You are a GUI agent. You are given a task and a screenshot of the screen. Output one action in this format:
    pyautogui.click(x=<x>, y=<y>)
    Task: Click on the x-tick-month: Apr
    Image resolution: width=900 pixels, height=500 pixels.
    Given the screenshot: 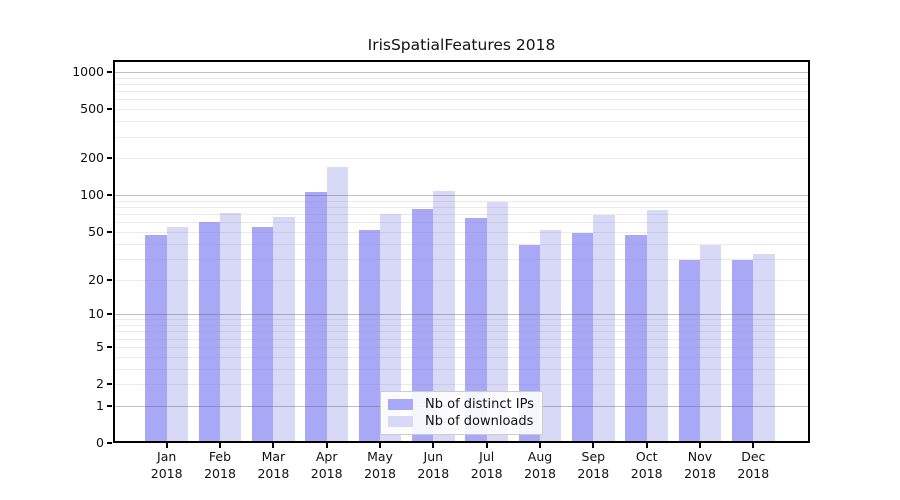 What is the action you would take?
    pyautogui.click(x=326, y=456)
    